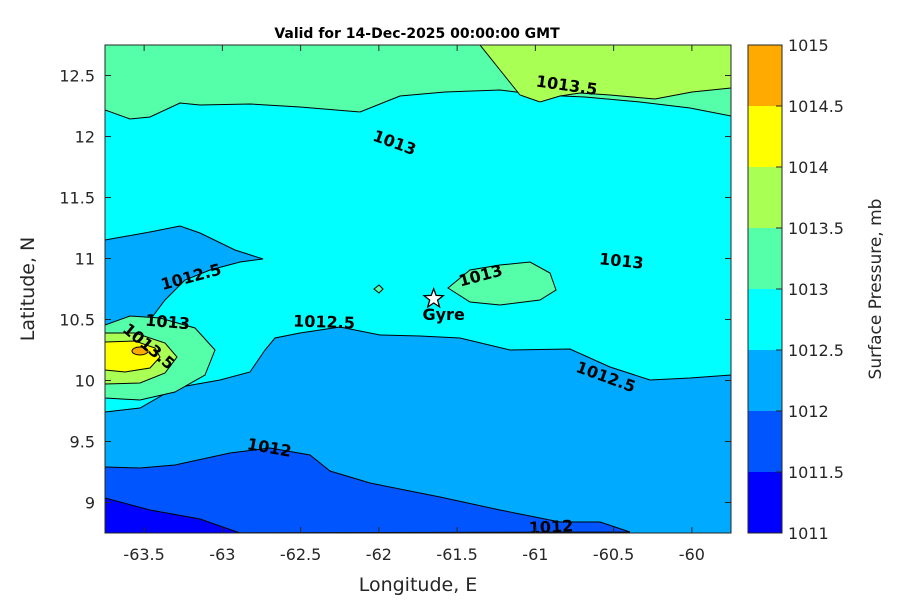  What do you see at coordinates (808, 167) in the screenshot?
I see `colorbar-tick-label: 1014` at bounding box center [808, 167].